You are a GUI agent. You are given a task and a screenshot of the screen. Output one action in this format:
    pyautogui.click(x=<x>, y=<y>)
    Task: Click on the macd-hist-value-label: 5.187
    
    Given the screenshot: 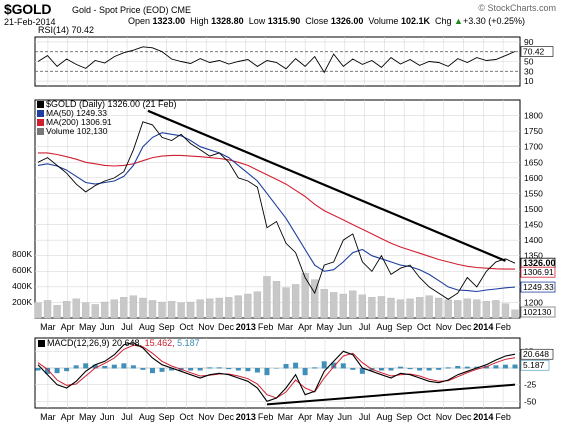 What is the action you would take?
    pyautogui.click(x=534, y=365)
    